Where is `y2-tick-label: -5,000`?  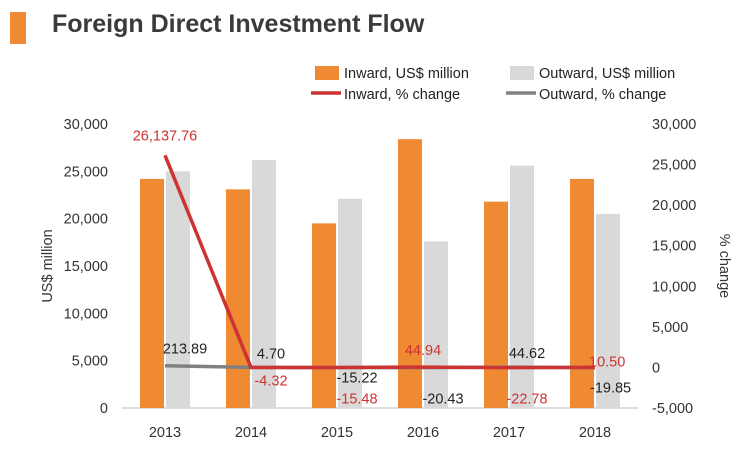 y2-tick-label: -5,000 is located at coordinates (672, 409).